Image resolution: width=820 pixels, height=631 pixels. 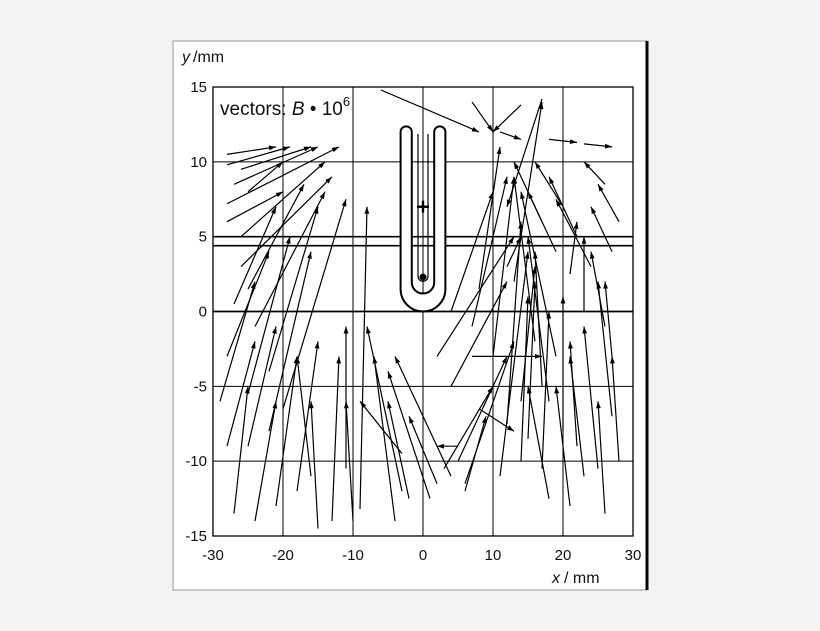 What do you see at coordinates (196, 536) in the screenshot?
I see `y-tick-label: -15` at bounding box center [196, 536].